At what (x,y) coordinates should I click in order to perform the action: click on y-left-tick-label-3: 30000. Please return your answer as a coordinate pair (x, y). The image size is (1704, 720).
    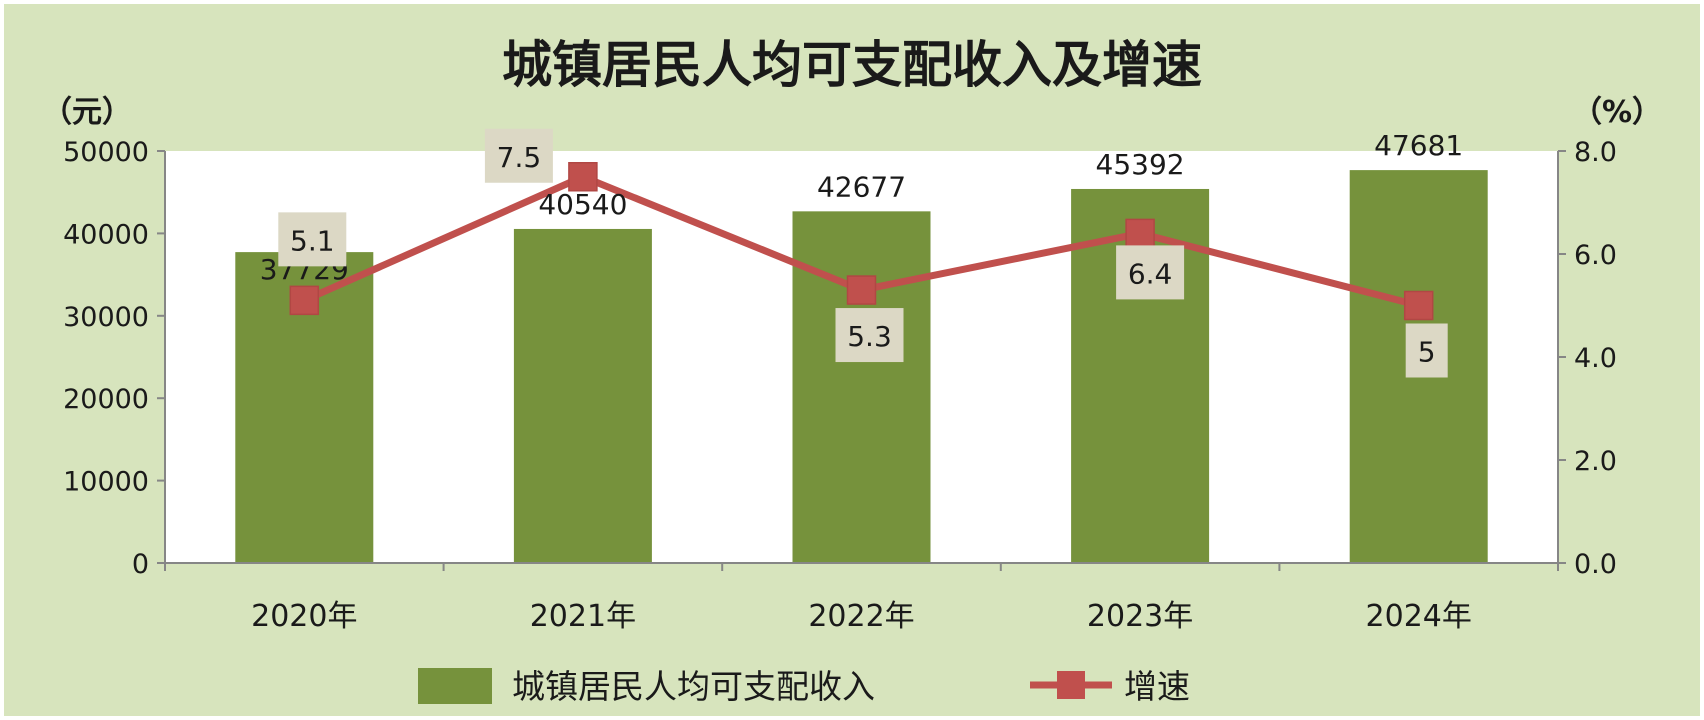
    Looking at the image, I should click on (106, 317).